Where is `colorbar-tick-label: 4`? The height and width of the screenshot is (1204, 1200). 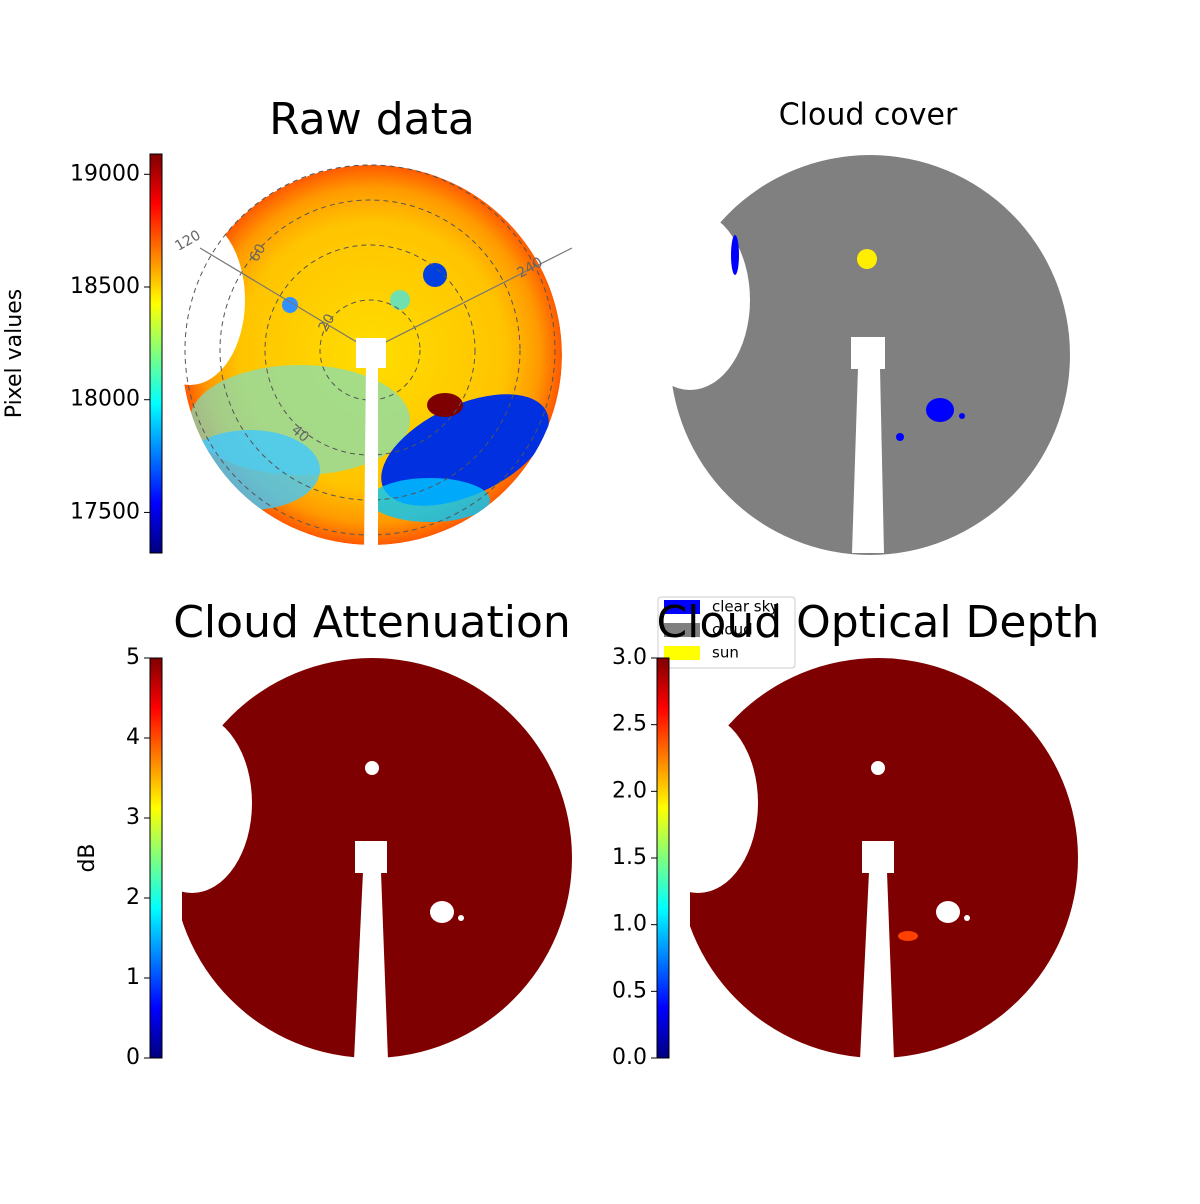
colorbar-tick-label: 4 is located at coordinates (133, 737).